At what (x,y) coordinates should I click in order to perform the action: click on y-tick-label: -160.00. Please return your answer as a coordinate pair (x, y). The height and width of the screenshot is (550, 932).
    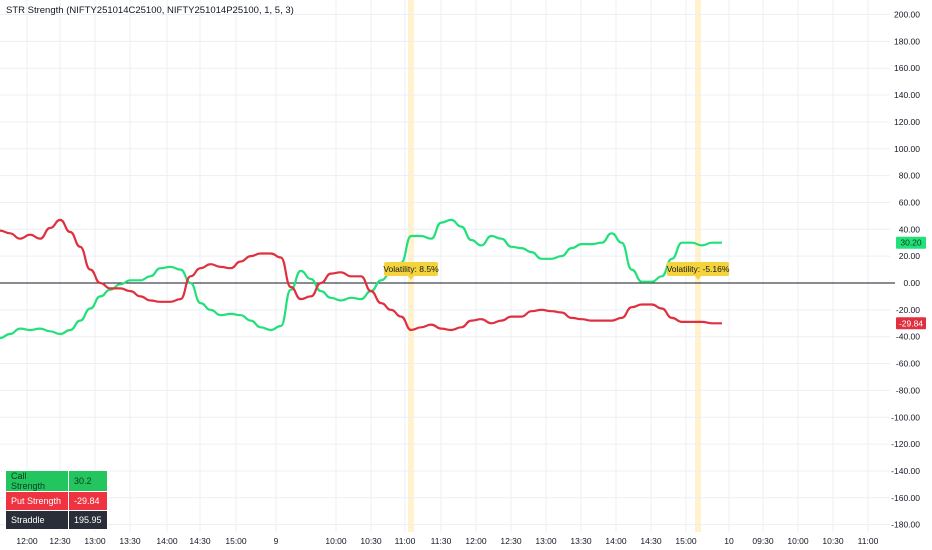
    Looking at the image, I should click on (905, 498).